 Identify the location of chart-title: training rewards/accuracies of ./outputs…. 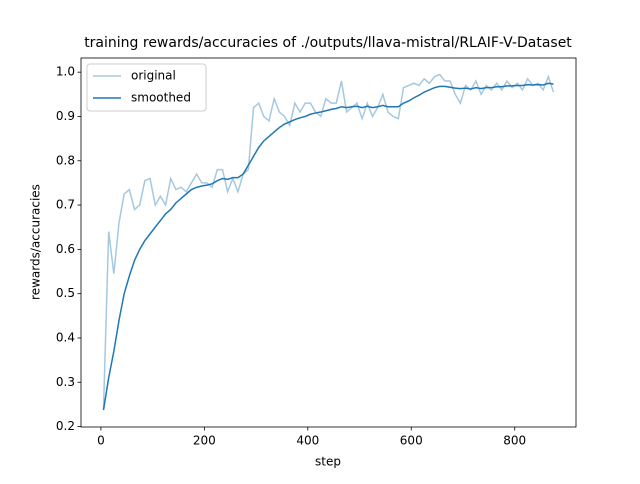
(328, 43).